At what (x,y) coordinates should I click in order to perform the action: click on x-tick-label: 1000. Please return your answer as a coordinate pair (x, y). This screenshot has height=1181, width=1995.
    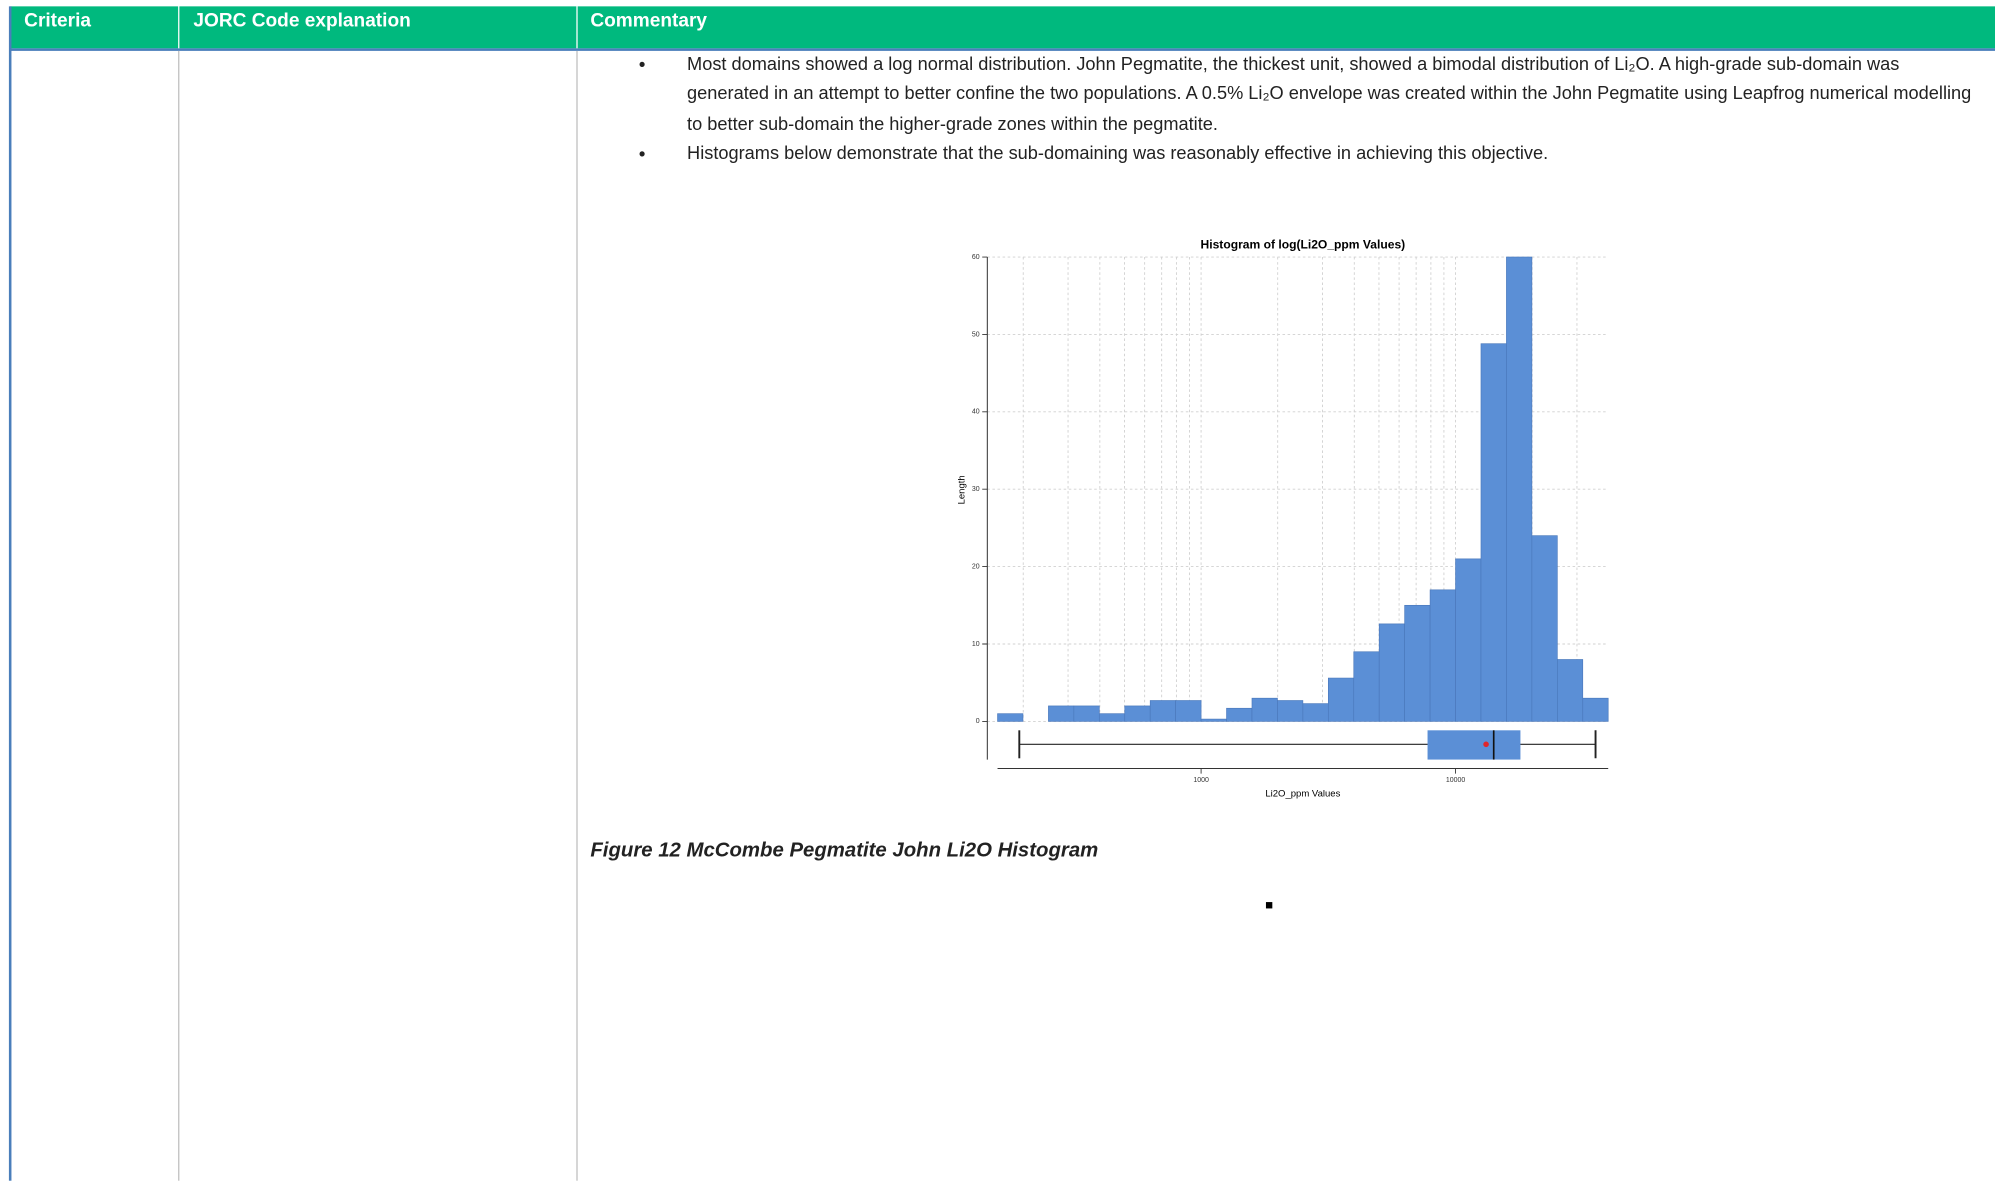
    Looking at the image, I should click on (1201, 780).